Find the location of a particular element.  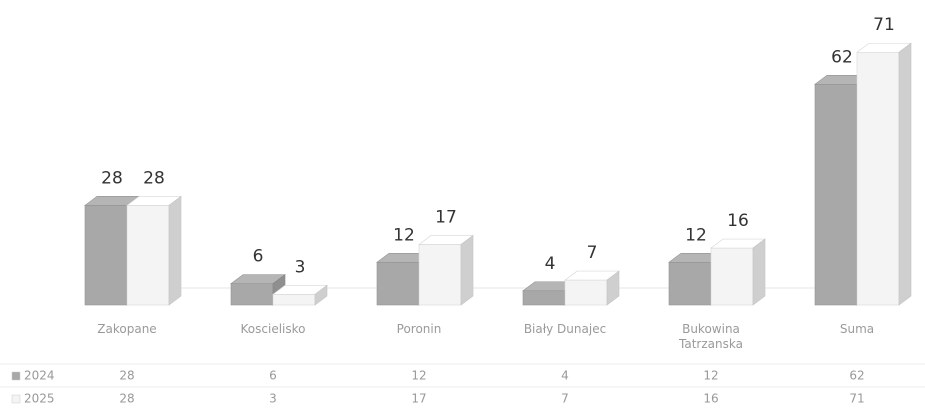

x-tick-label: Suma is located at coordinates (857, 329).